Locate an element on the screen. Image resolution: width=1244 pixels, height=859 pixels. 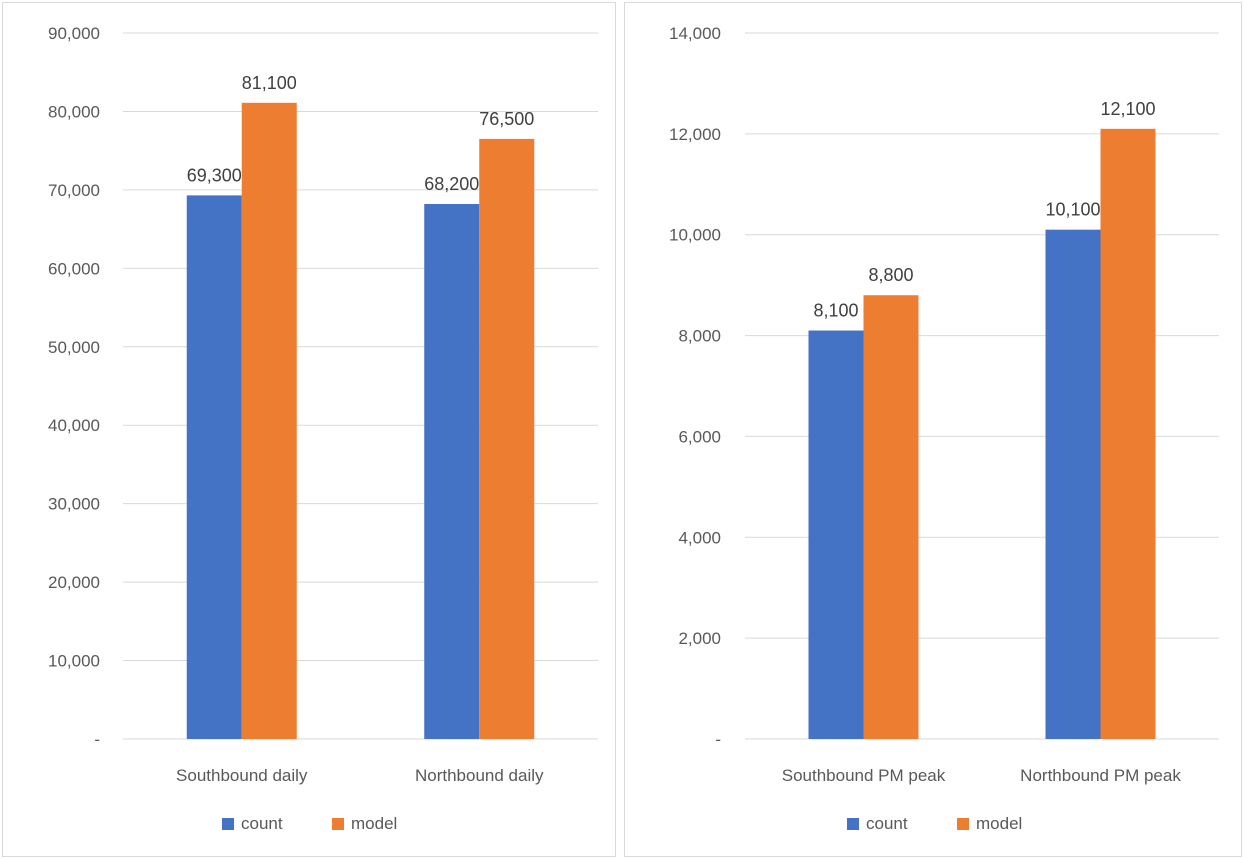
data-label: 69,300 is located at coordinates (214, 175).